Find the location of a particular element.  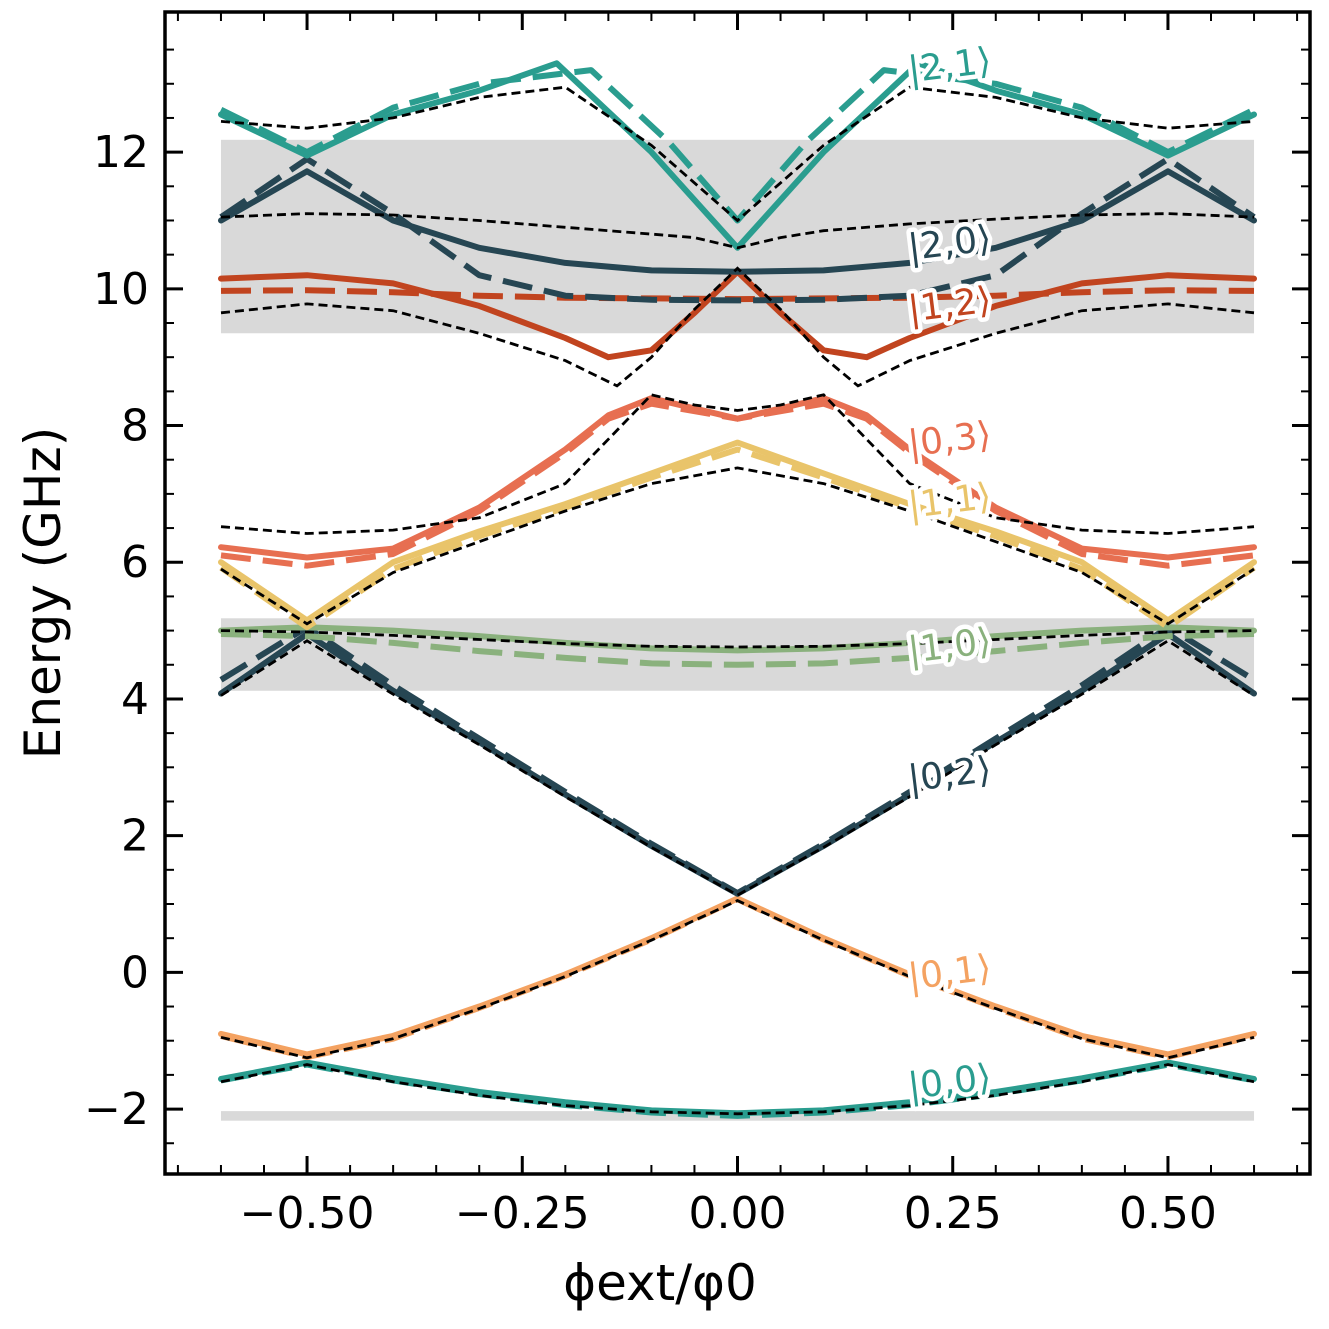

series-5-dashed is located at coordinates (737, 484).